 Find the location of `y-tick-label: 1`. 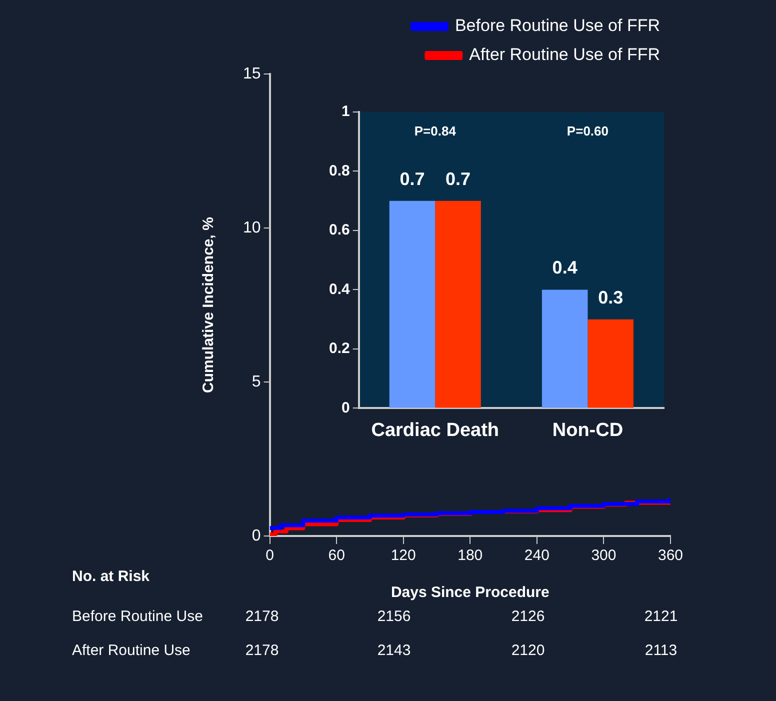

y-tick-label: 1 is located at coordinates (346, 111).